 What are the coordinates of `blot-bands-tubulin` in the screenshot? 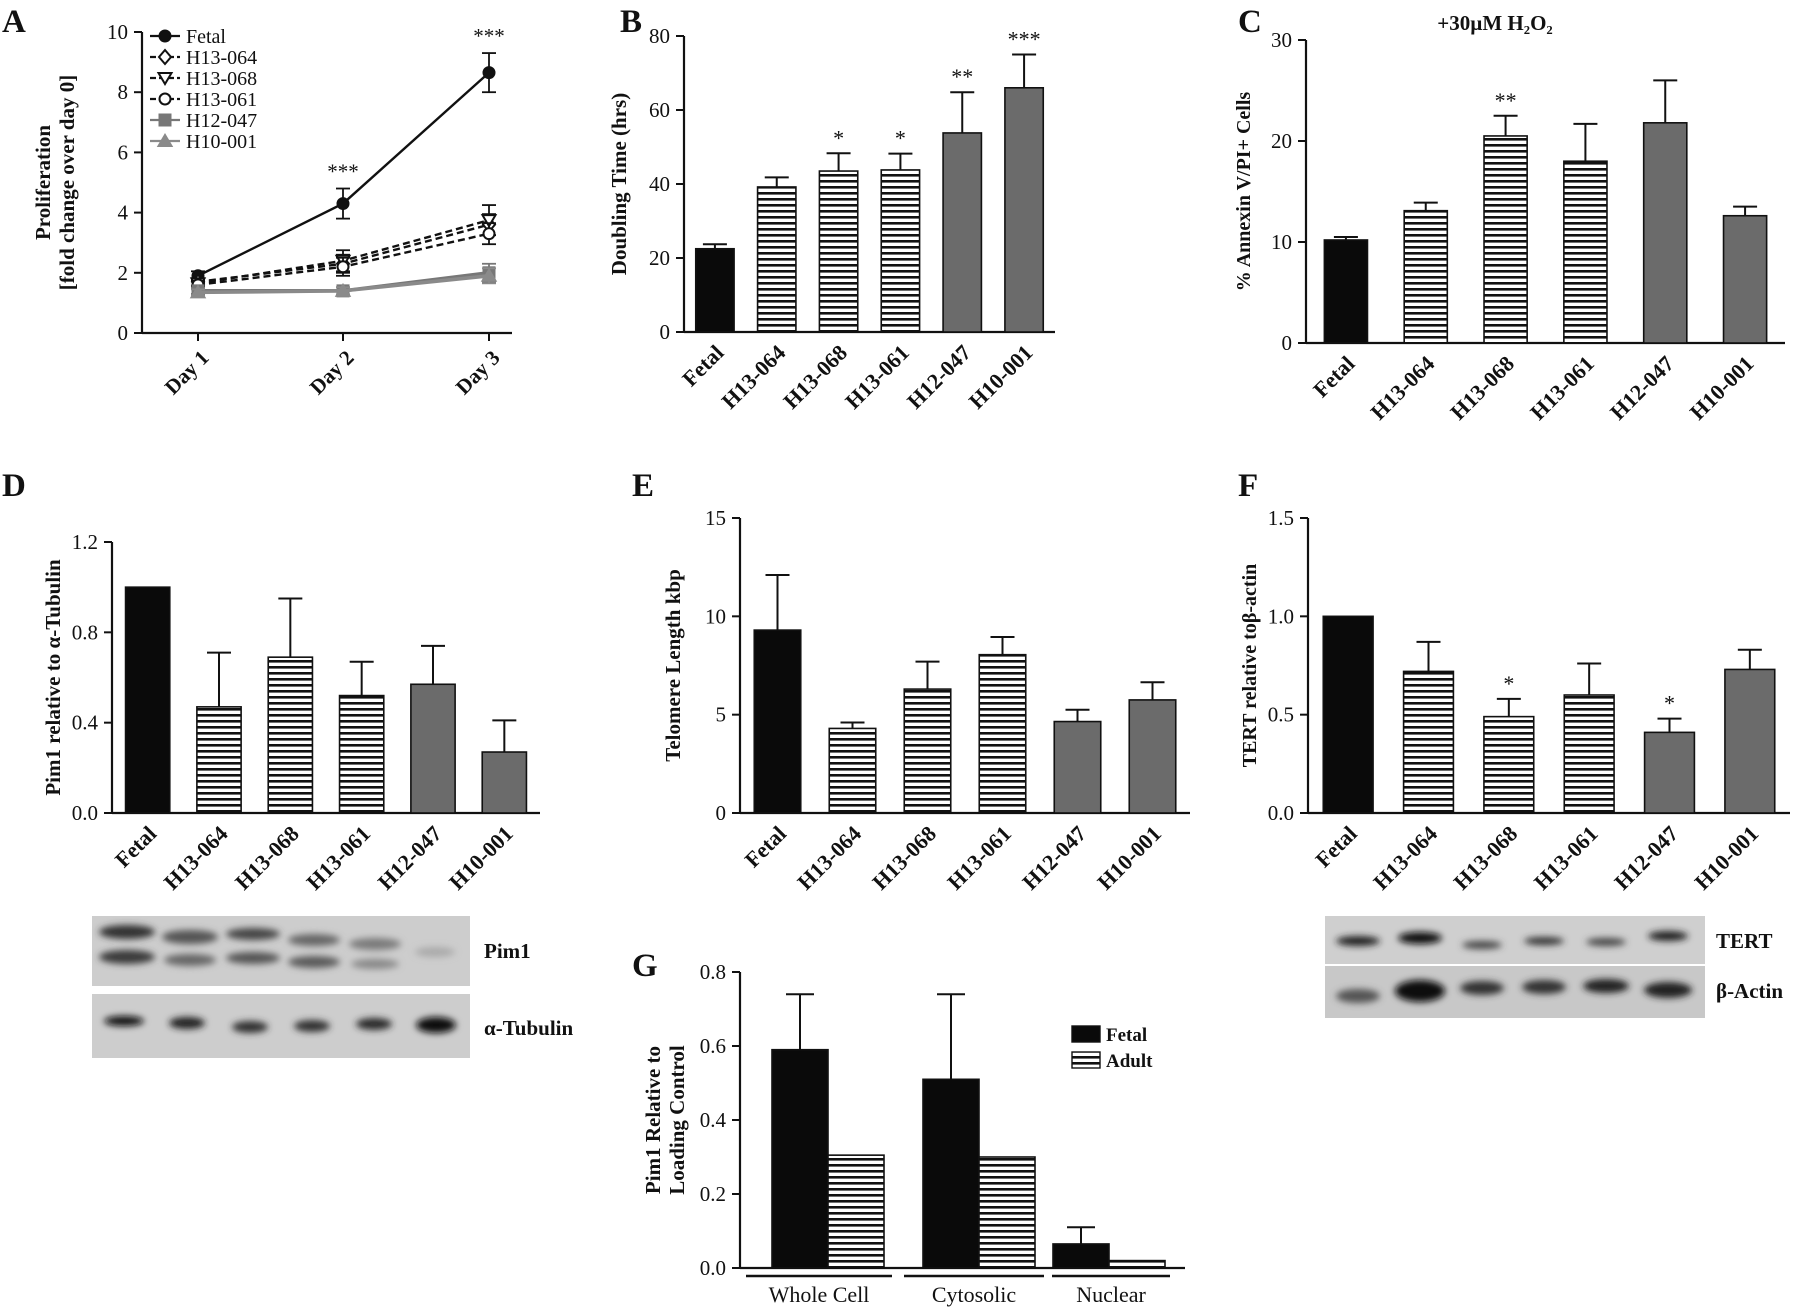 It's located at (280, 1024).